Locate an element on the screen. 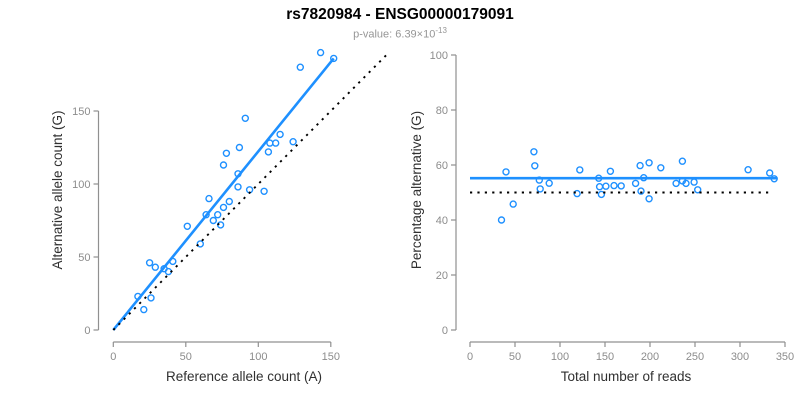 This screenshot has height=400, width=800. x-tick-label: 350 is located at coordinates (785, 357).